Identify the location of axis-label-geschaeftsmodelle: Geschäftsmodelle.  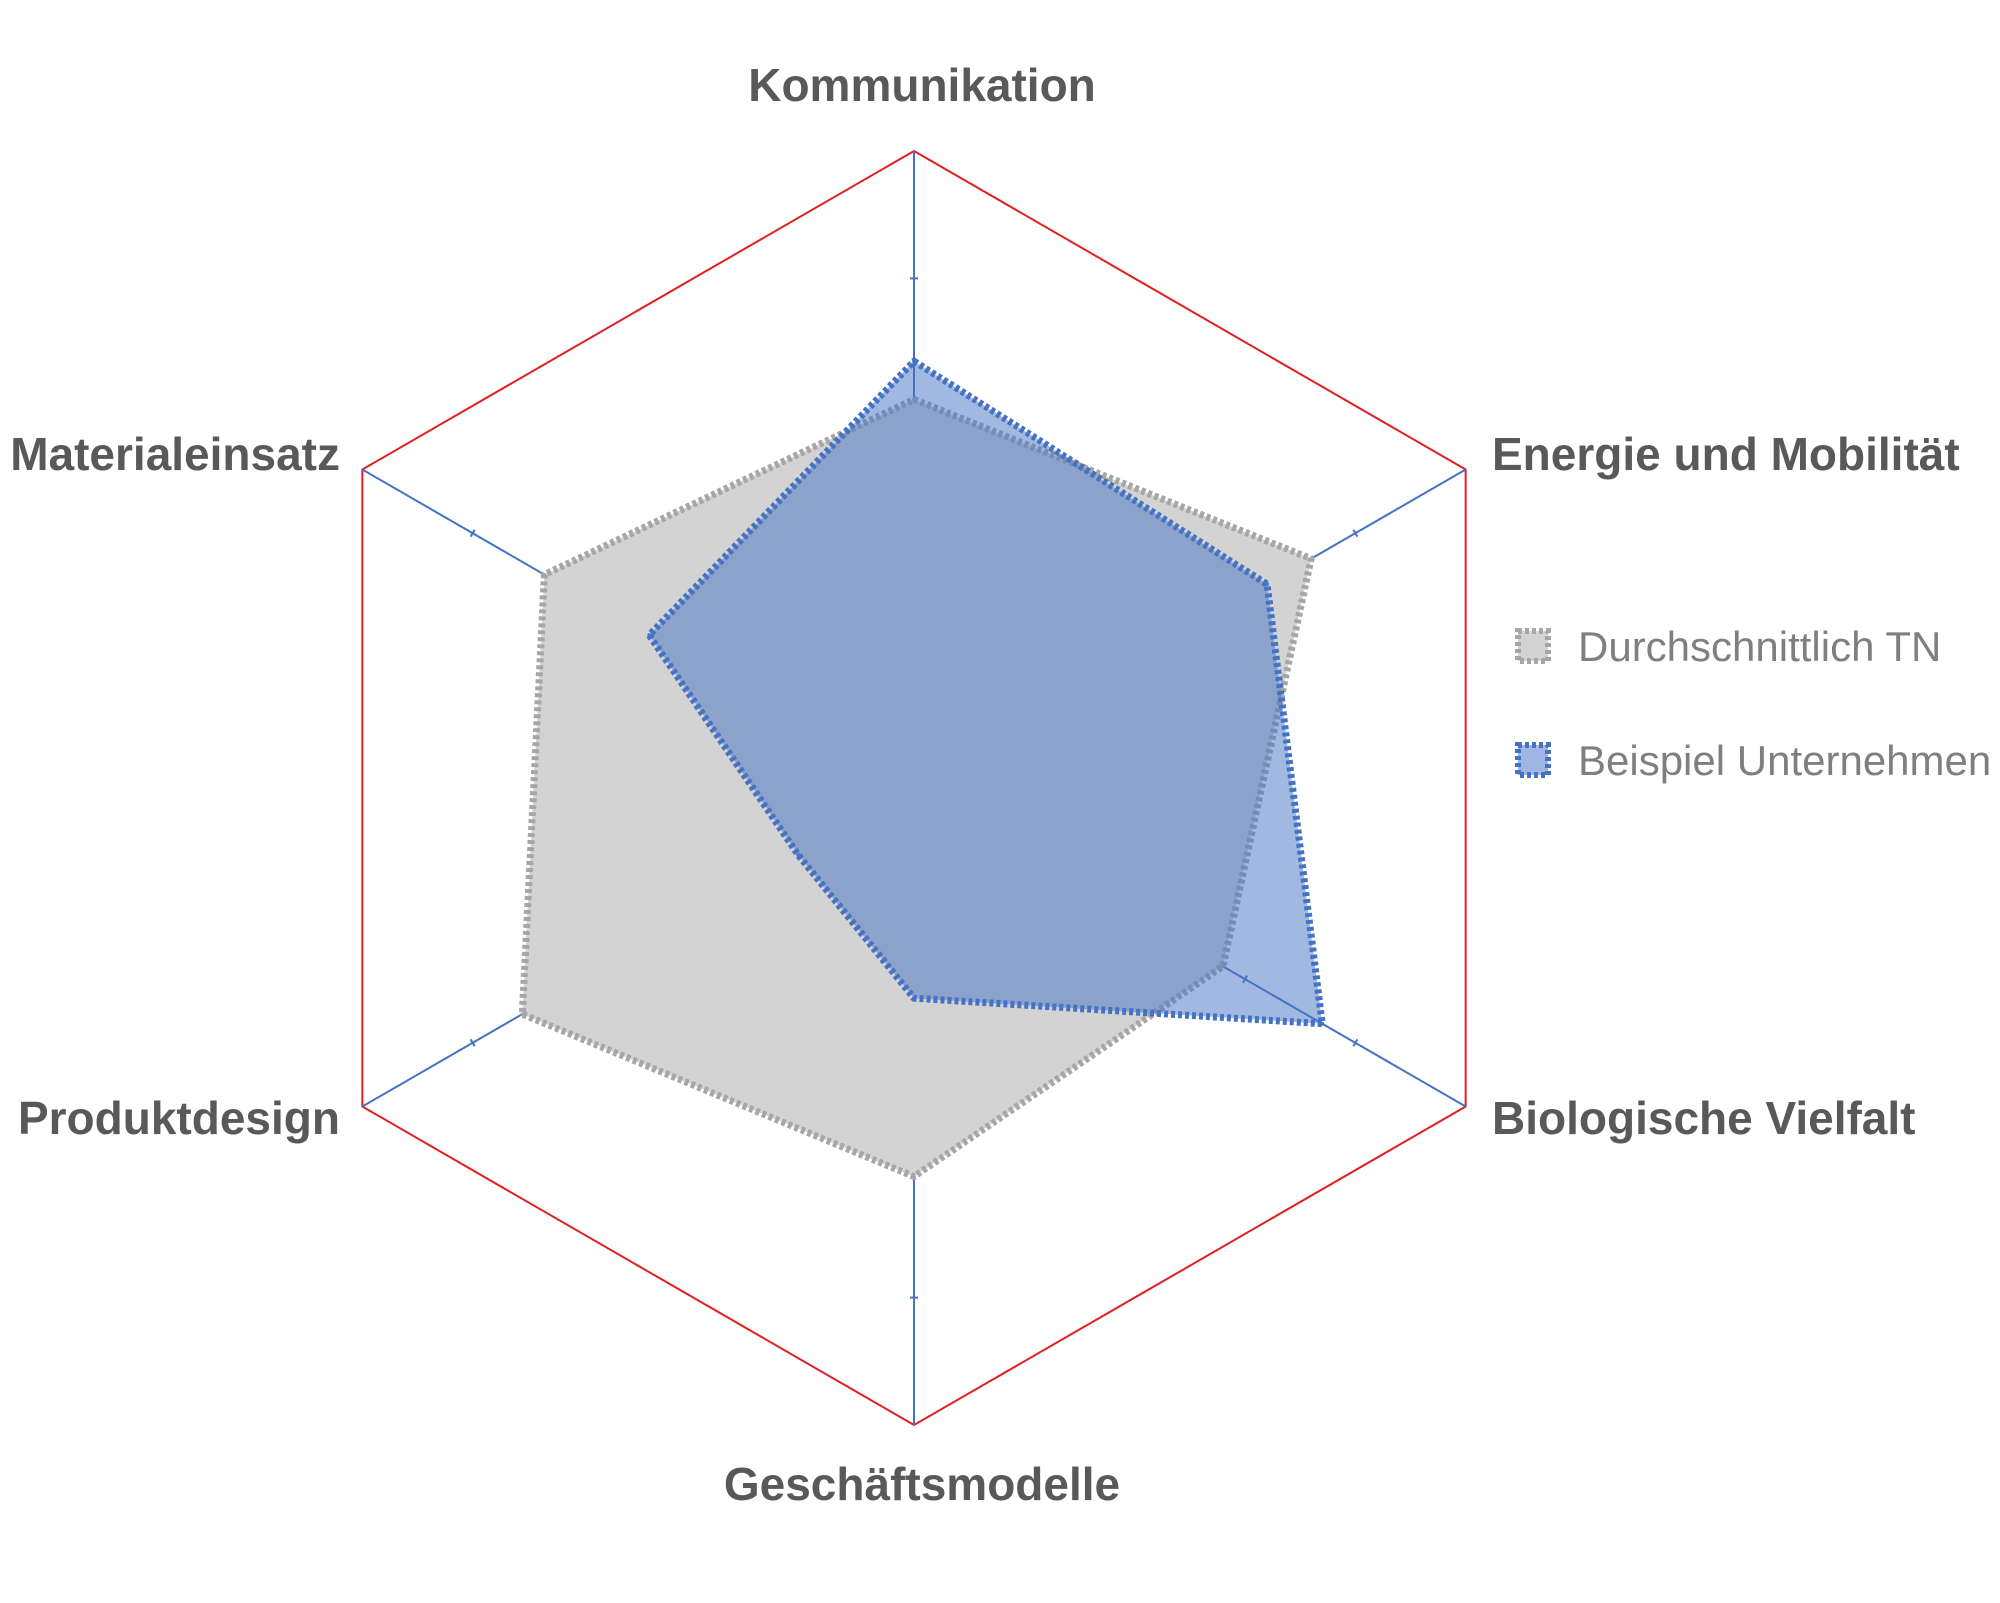
(922, 1484).